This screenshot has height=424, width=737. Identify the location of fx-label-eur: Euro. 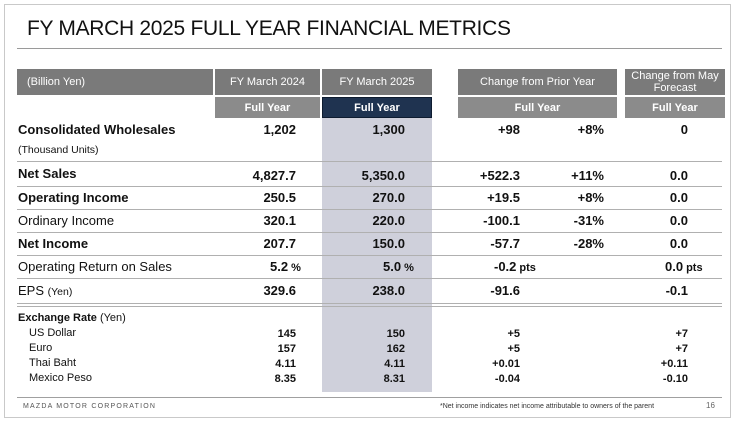
(41, 348).